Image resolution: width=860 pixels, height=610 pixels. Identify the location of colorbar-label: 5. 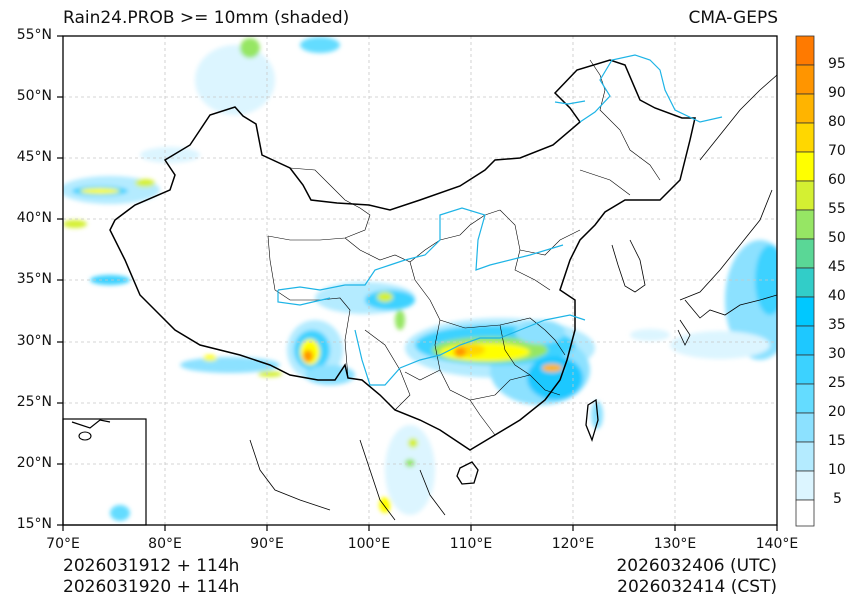
(837, 499).